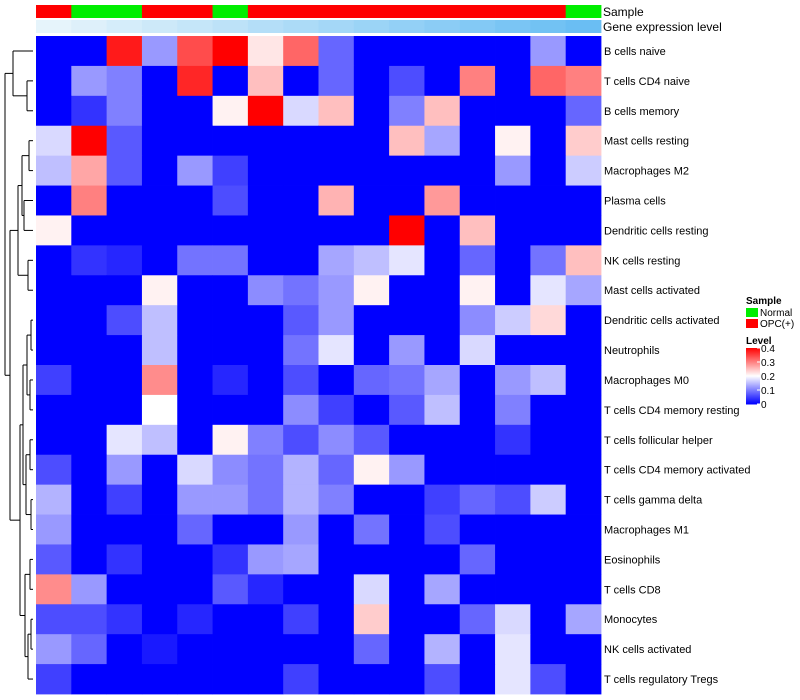 The width and height of the screenshot is (800, 700). What do you see at coordinates (752, 312) in the screenshot?
I see `legend-normal-swatch` at bounding box center [752, 312].